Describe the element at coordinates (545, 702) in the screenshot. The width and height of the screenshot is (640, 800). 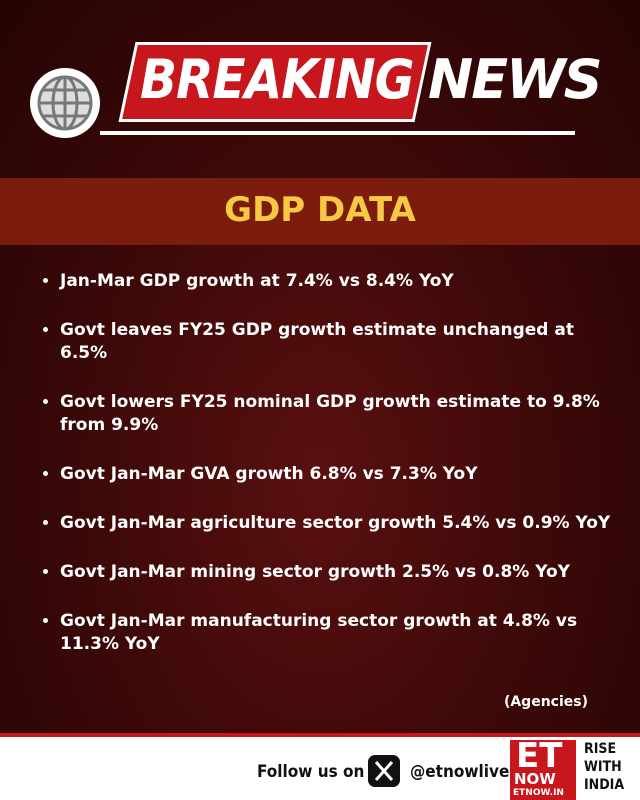
I see `source: (Agencies)` at that location.